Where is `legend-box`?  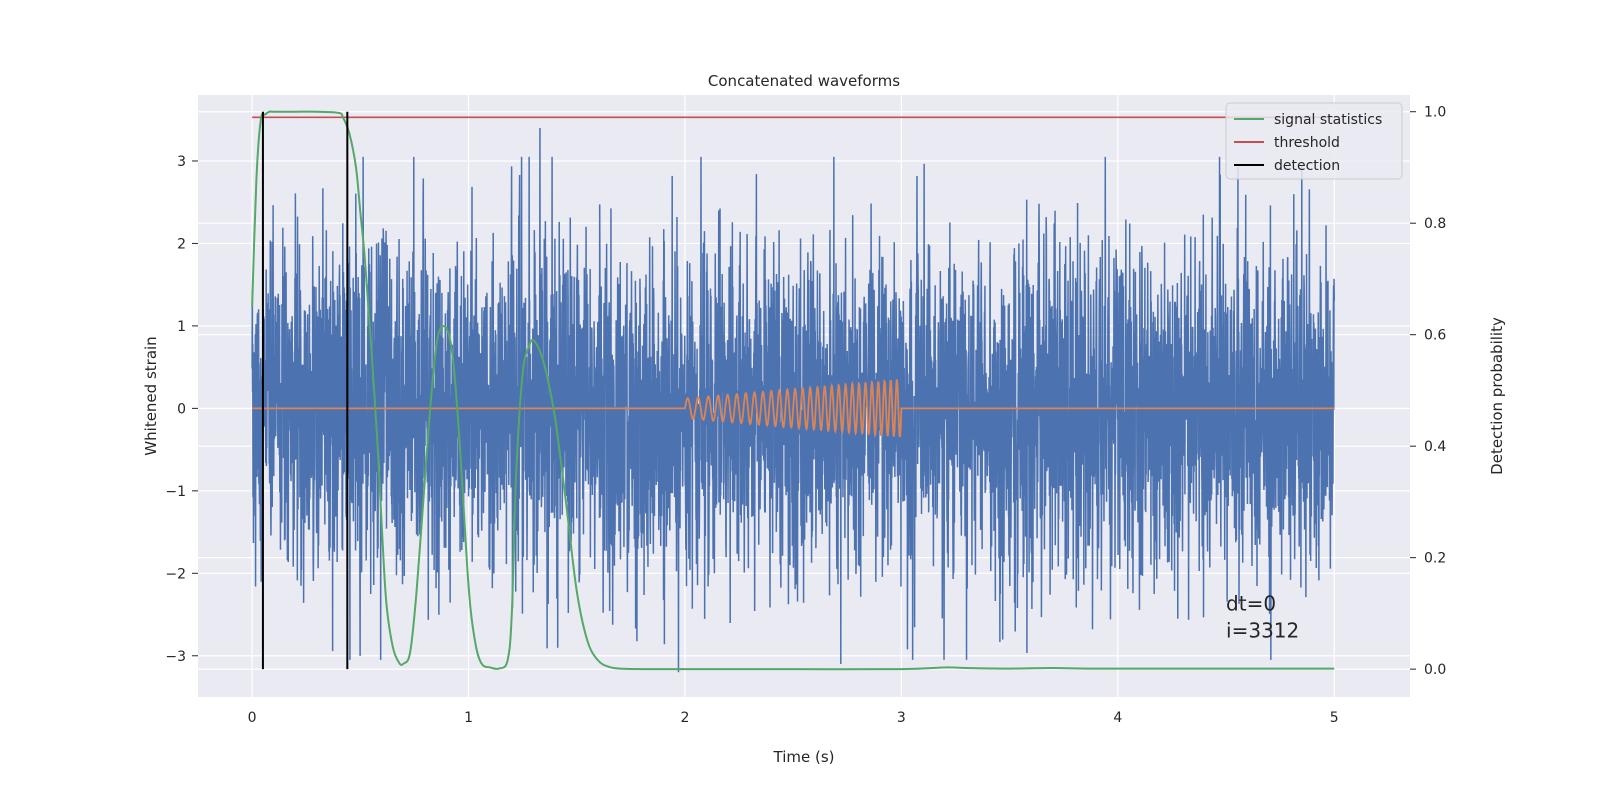 legend-box is located at coordinates (1314, 141).